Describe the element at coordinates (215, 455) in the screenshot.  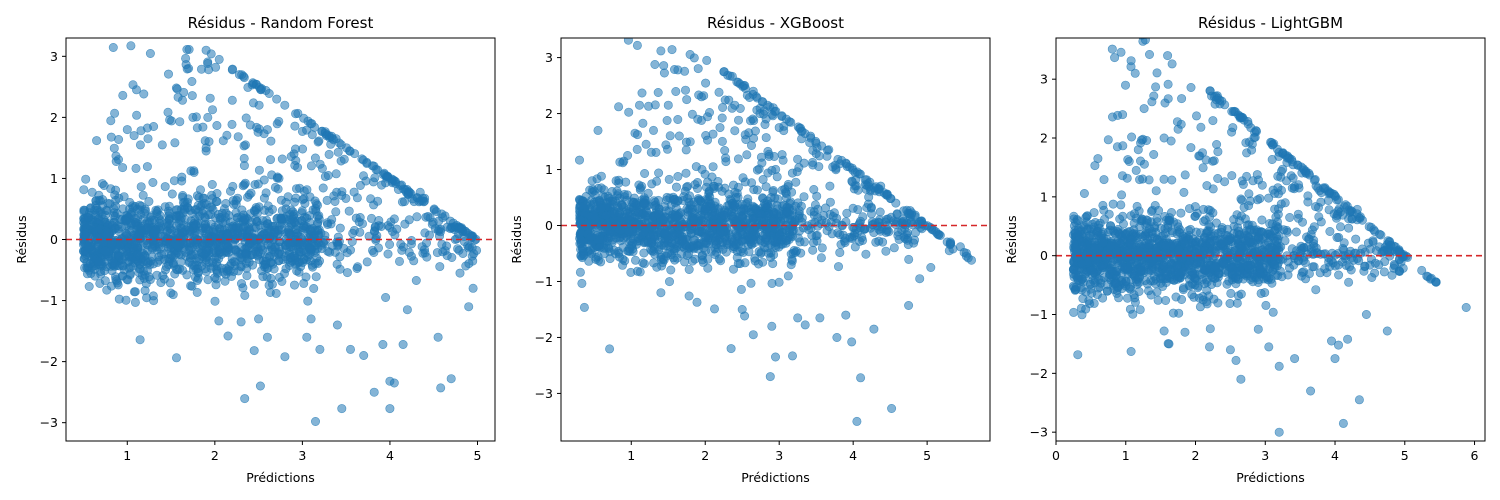
I see `x-tick-label: 2` at that location.